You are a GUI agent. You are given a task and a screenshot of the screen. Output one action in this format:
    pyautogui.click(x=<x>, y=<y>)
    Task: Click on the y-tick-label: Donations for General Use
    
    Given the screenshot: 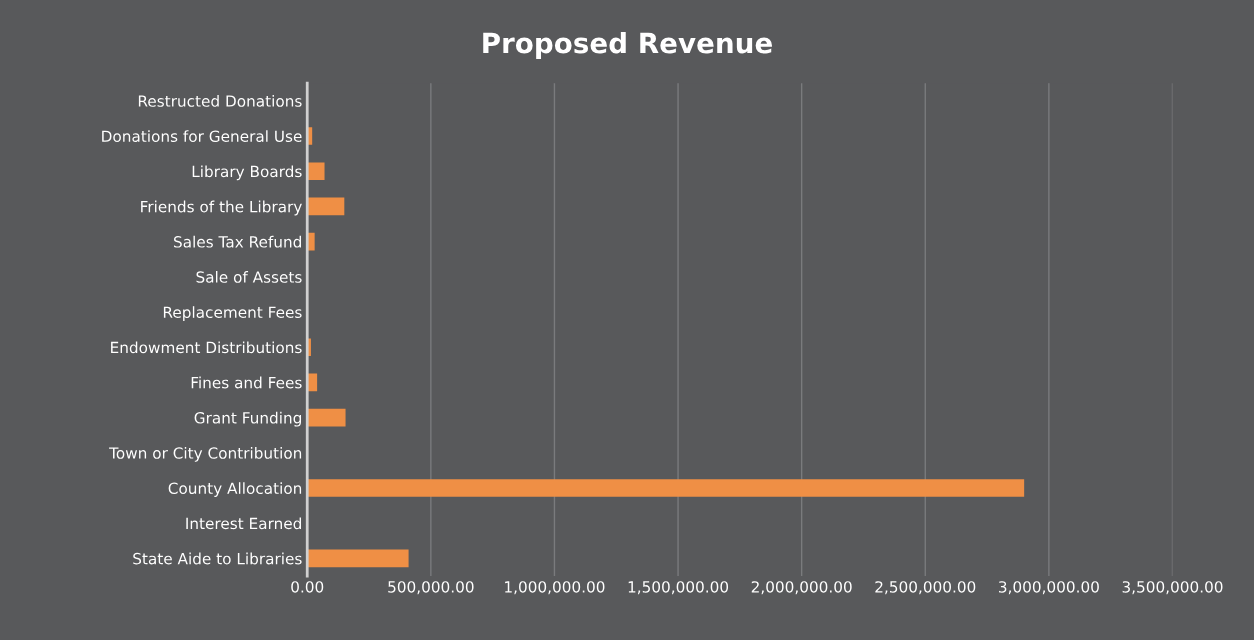 What is the action you would take?
    pyautogui.click(x=202, y=136)
    